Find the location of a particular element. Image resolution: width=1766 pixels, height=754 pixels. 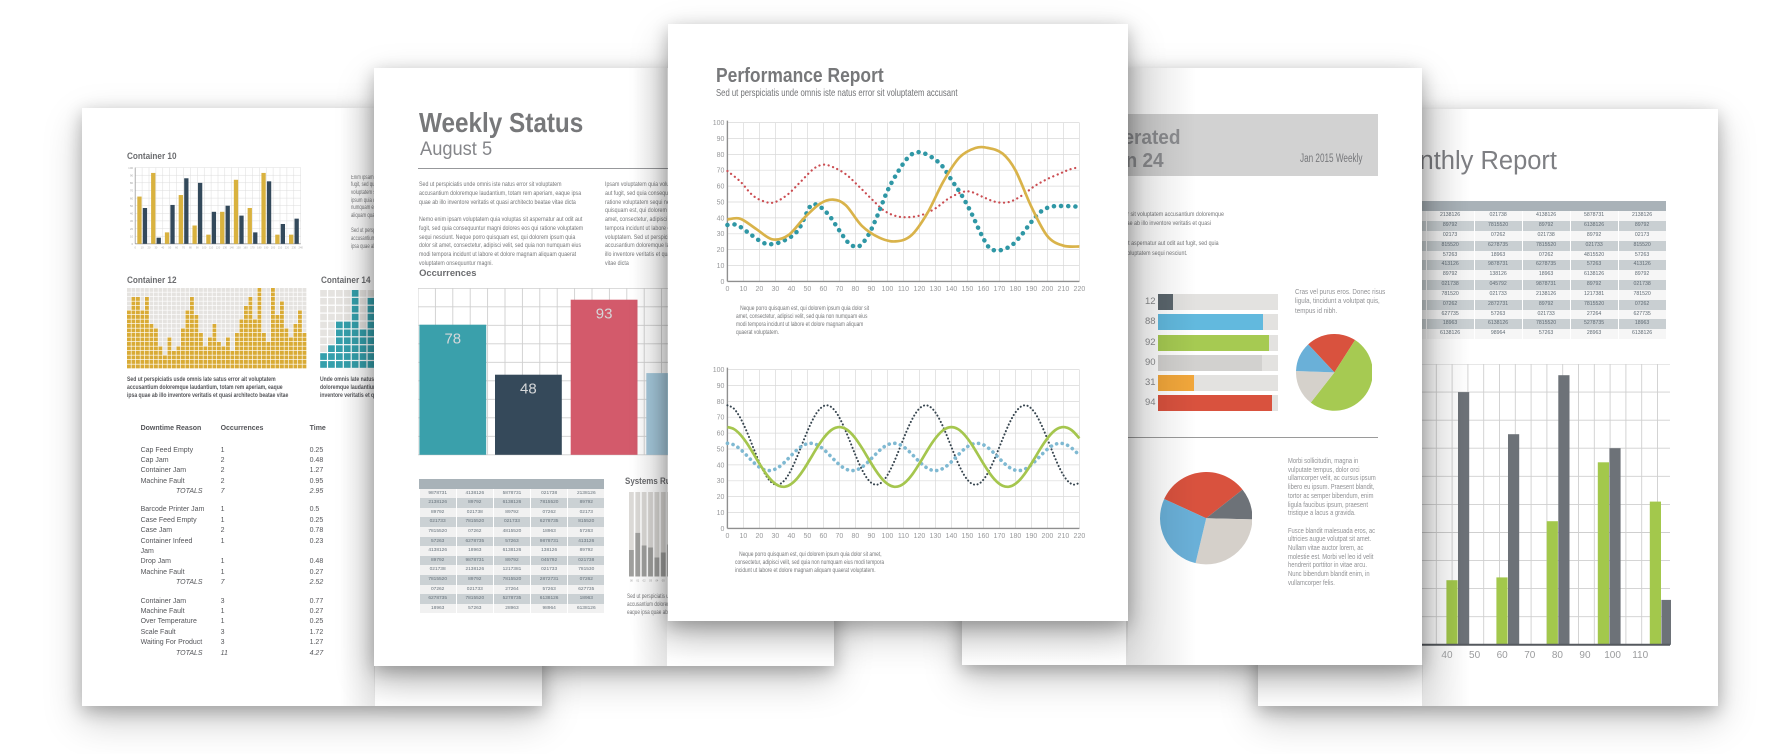

svg-text: 230 is located at coordinates (293, 247).